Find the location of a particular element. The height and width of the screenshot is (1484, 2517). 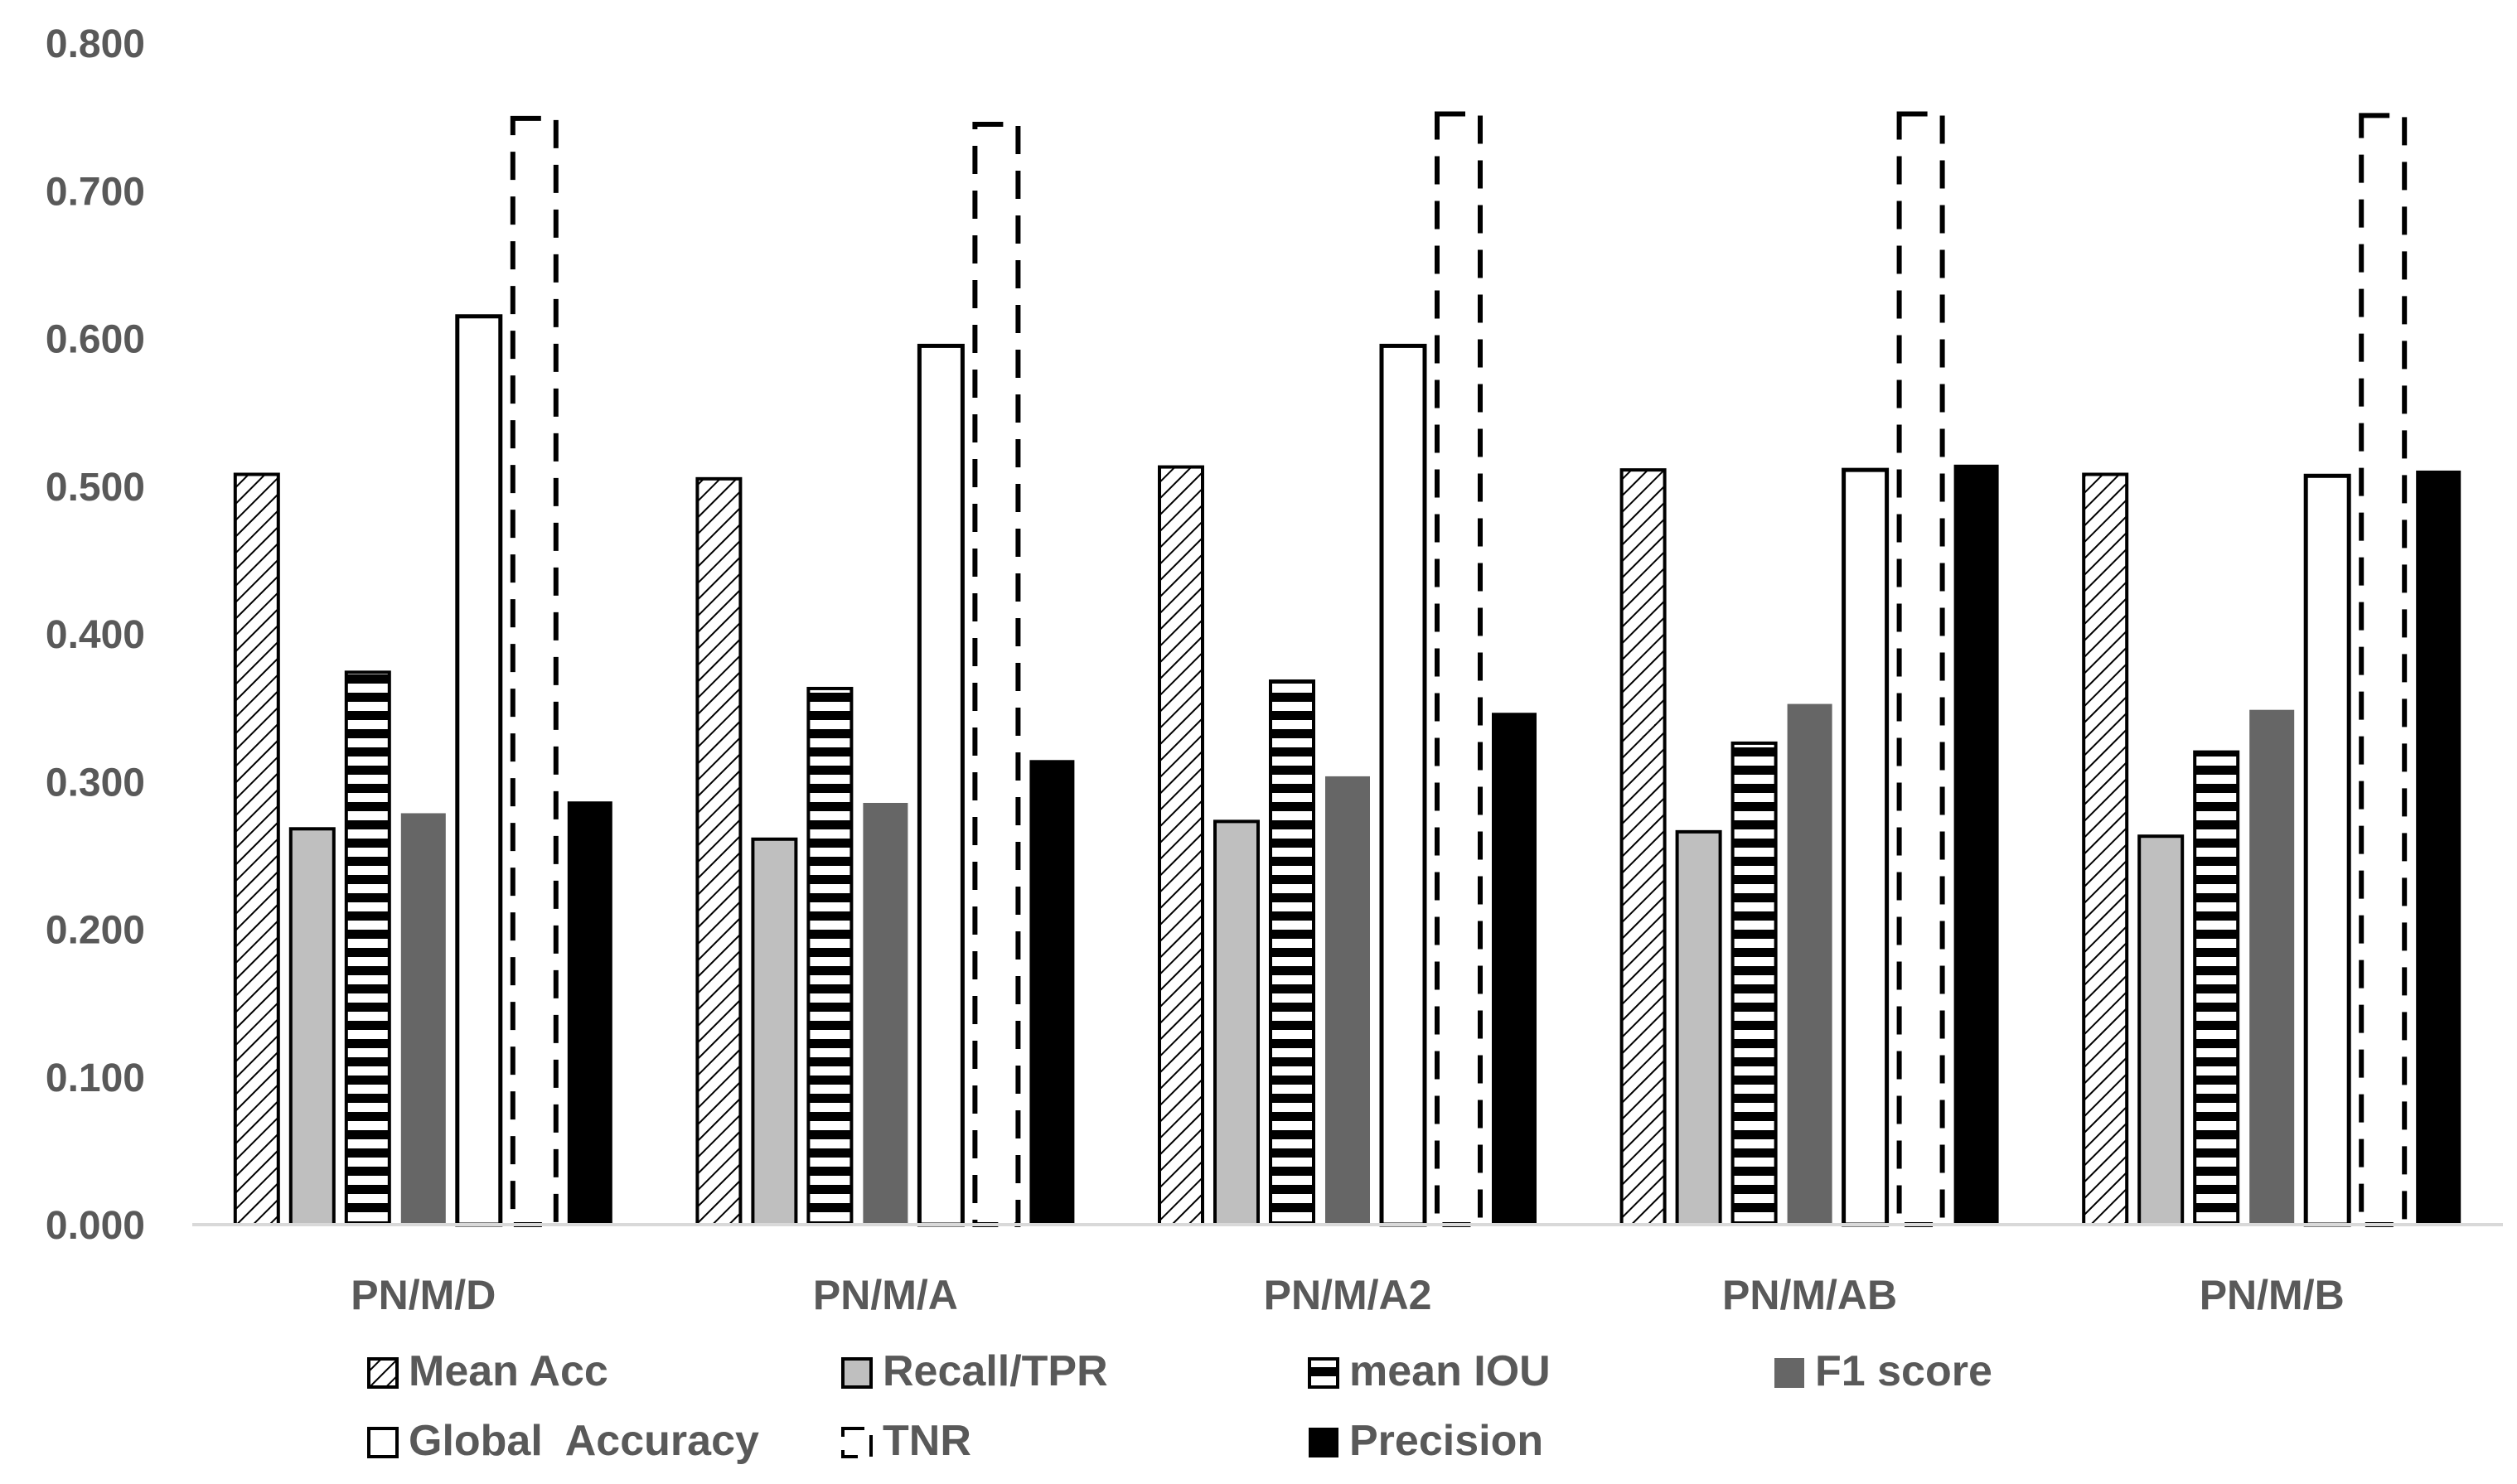

legend-label: F1 score is located at coordinates (1904, 1371).